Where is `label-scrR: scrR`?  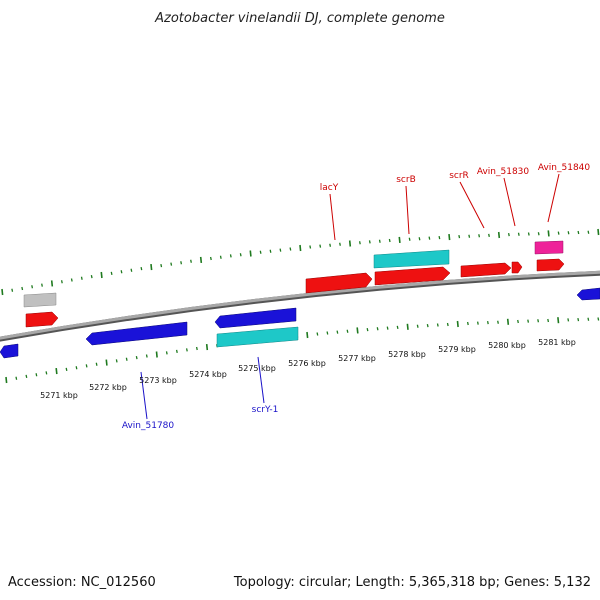 label-scrR: scrR is located at coordinates (459, 176).